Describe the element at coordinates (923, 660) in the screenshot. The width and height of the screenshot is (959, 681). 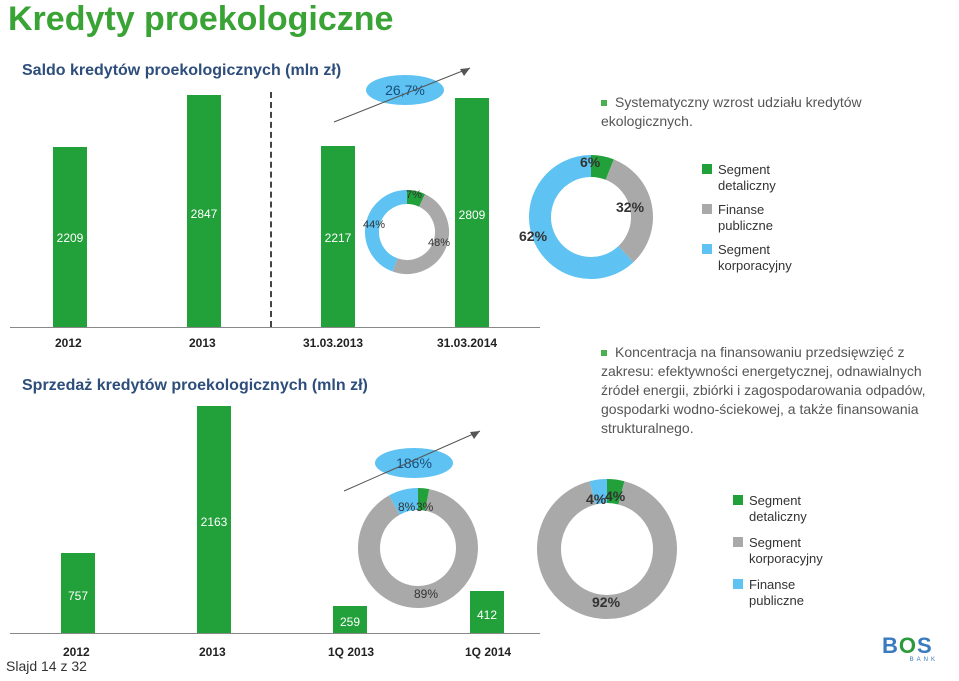
I see `logo-sub: BANK` at that location.